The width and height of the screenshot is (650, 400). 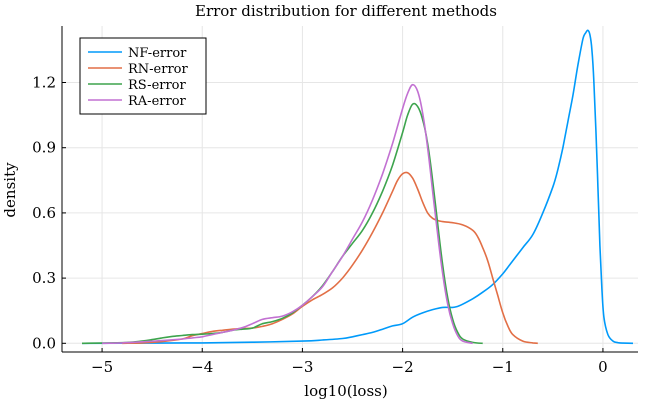 I want to click on legend-label: NF-error, so click(x=157, y=53).